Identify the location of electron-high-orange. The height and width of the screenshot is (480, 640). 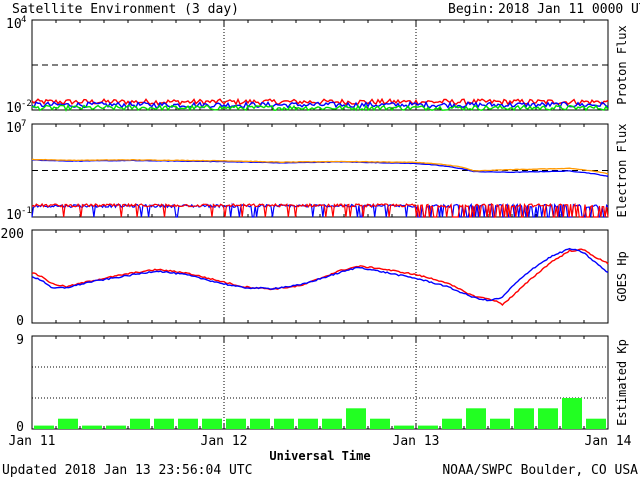
(320, 166).